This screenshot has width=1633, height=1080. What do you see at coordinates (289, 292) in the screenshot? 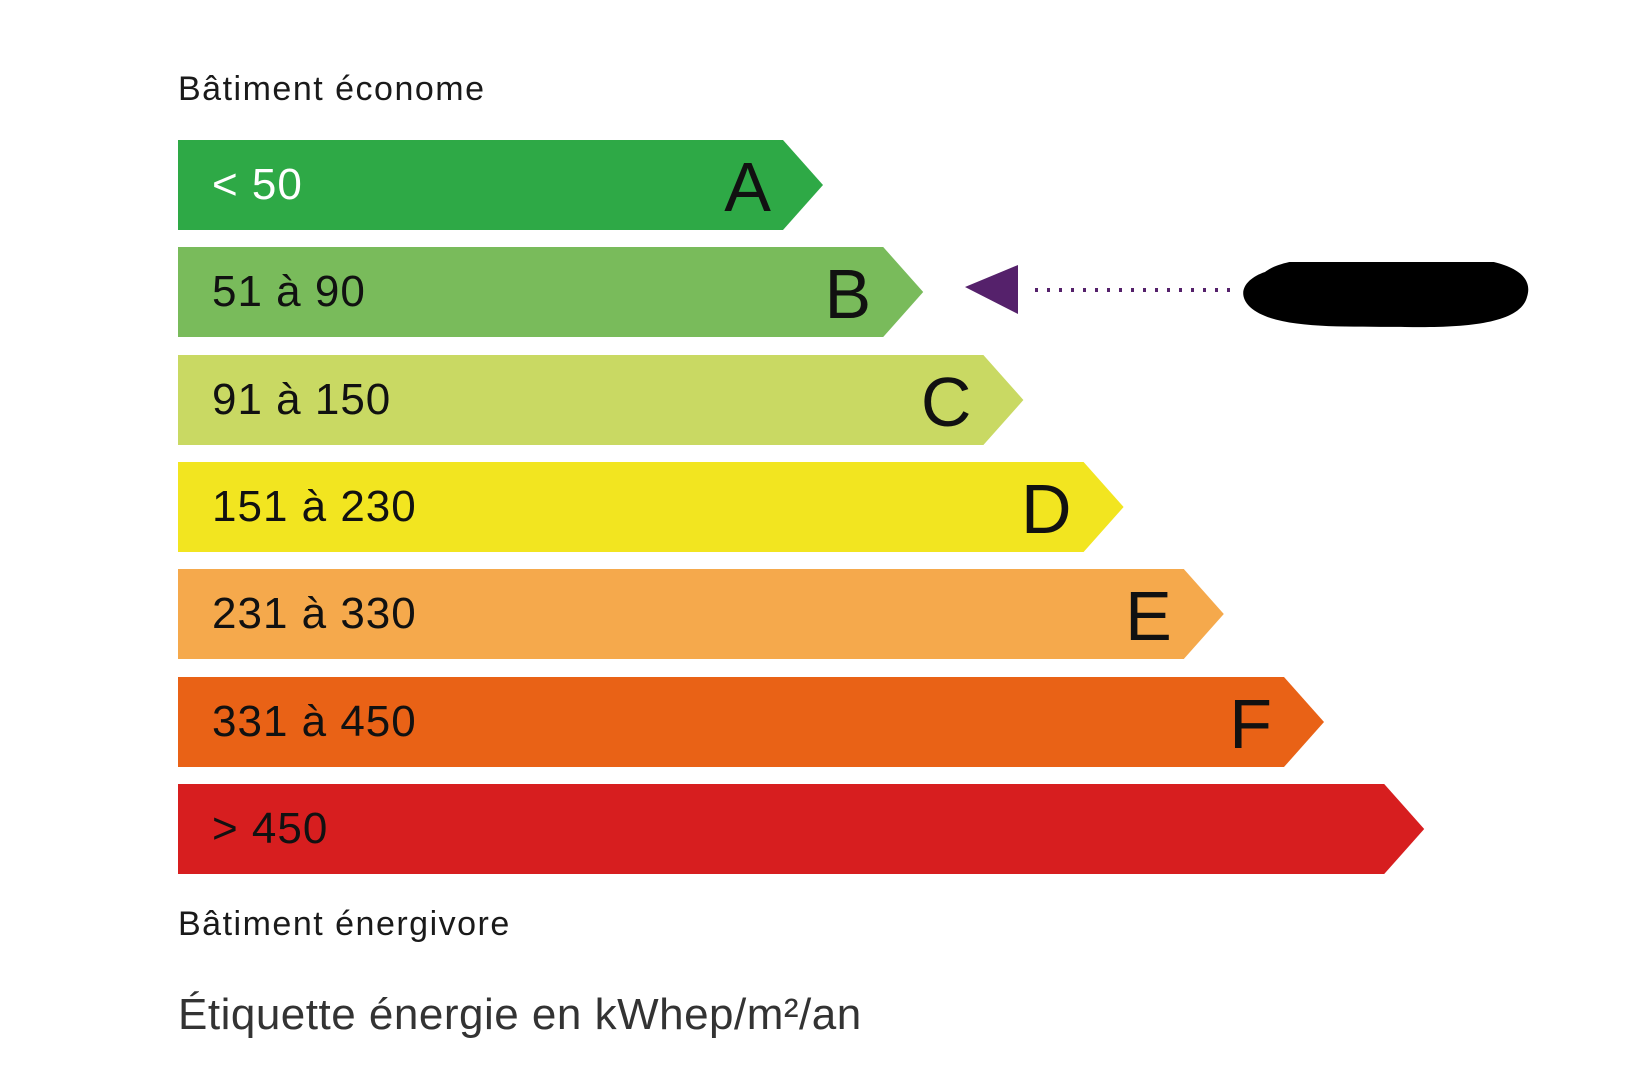
I see `bar-range-label: 51 à 90` at bounding box center [289, 292].